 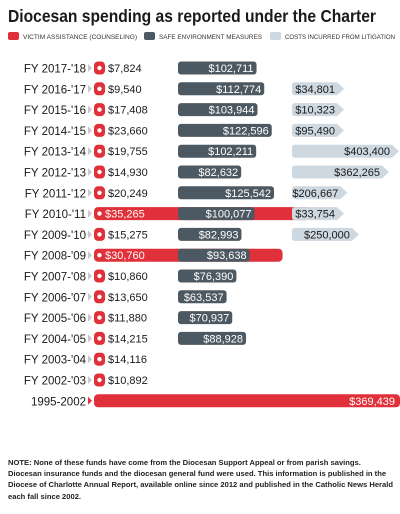 What do you see at coordinates (55, 278) in the screenshot?
I see `category-label: FY 2007-'08` at bounding box center [55, 278].